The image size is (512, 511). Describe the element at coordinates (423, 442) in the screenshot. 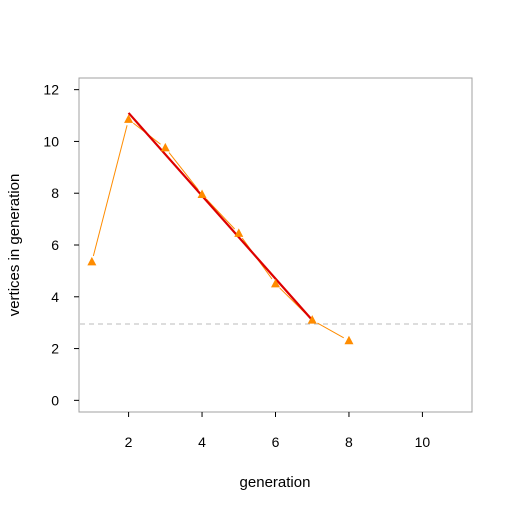

I see `x-tick-label: 10` at that location.